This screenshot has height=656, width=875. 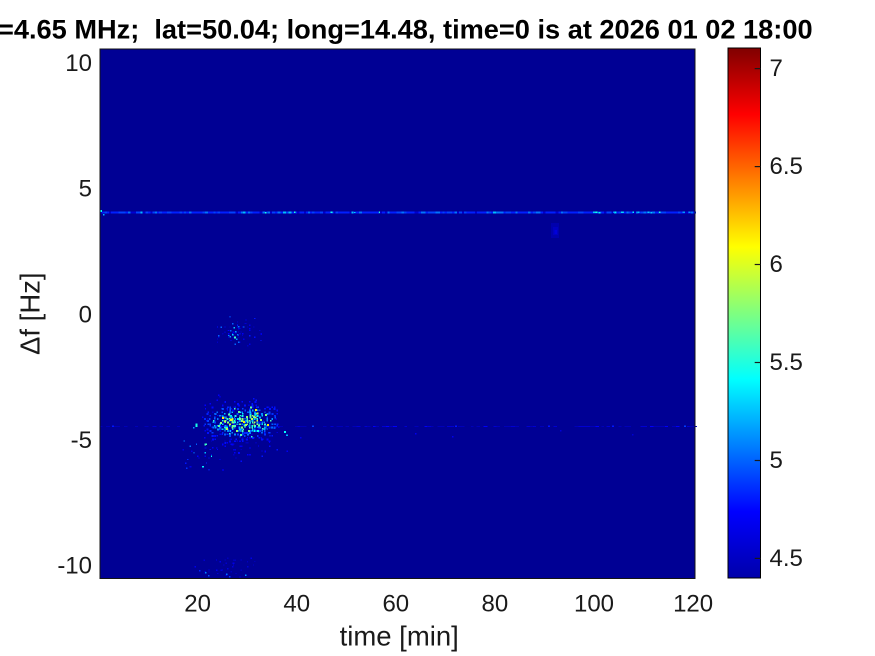 I want to click on svg-text: 80, so click(x=495, y=604).